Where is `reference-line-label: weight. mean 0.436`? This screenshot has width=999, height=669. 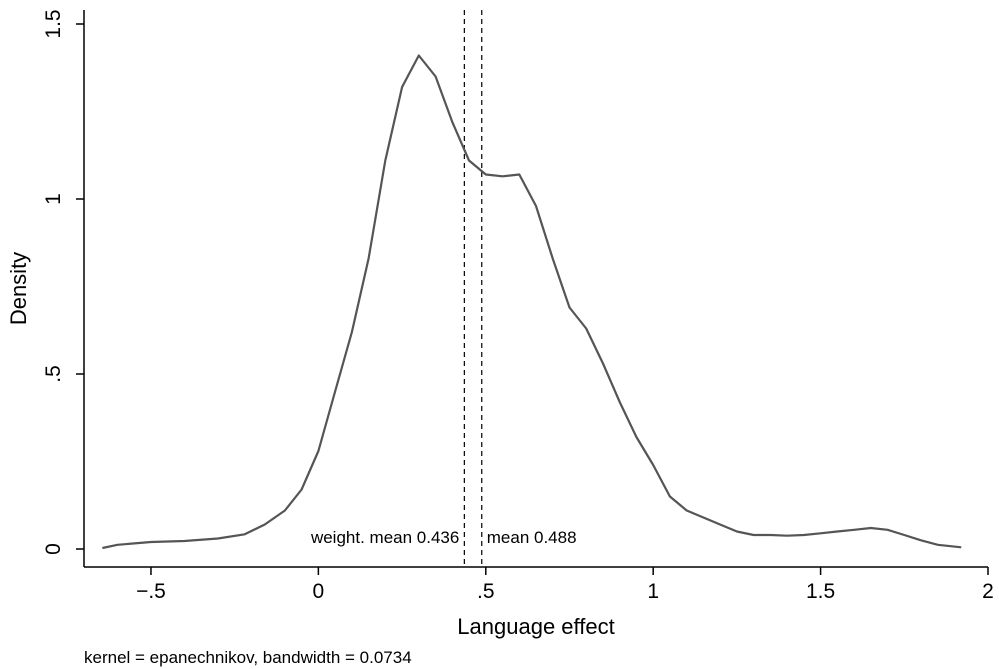
reference-line-label: weight. mean 0.436 is located at coordinates (384, 537).